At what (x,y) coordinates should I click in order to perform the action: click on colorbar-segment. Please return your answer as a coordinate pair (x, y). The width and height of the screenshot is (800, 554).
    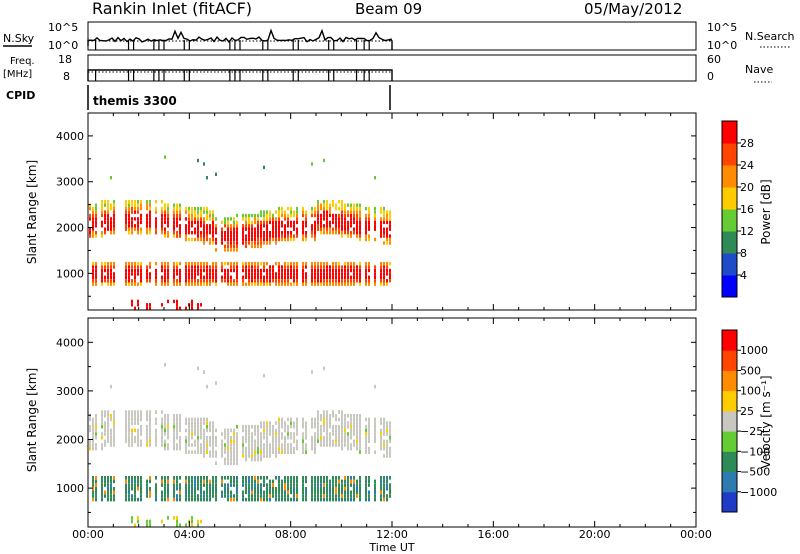
    Looking at the image, I should click on (729, 198).